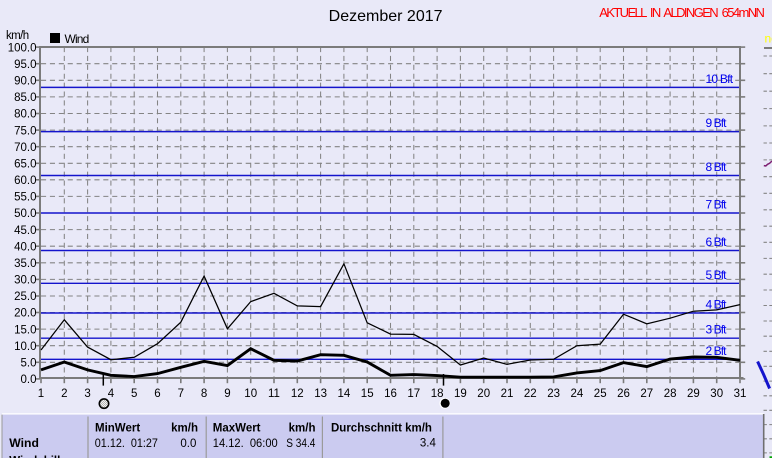  I want to click on svg-text: 3, so click(87, 394).